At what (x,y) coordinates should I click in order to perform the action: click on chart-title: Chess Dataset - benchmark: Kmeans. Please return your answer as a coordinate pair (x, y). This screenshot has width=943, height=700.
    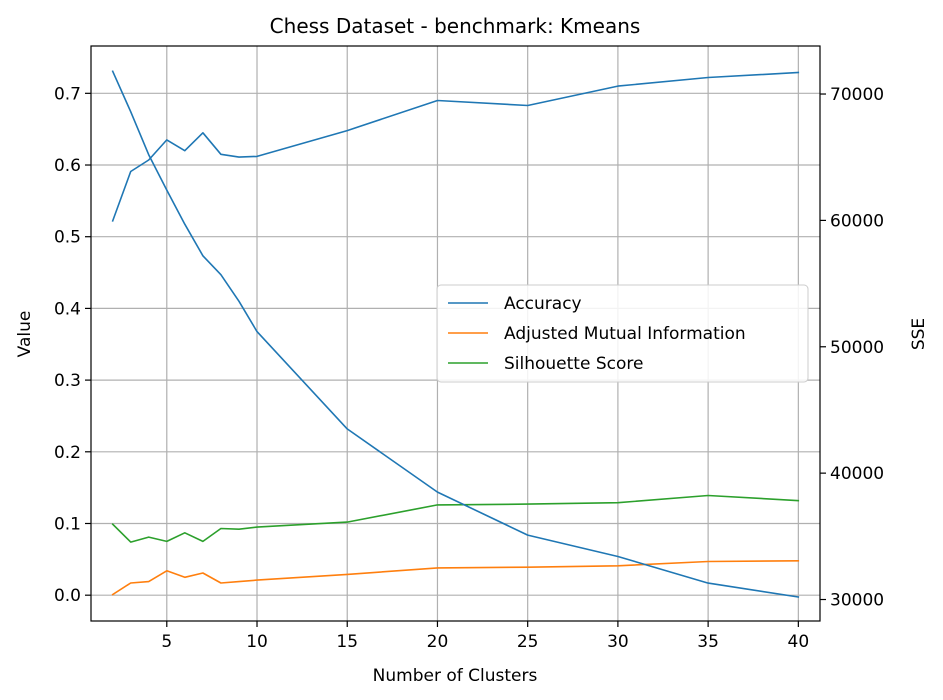
    Looking at the image, I should click on (455, 26).